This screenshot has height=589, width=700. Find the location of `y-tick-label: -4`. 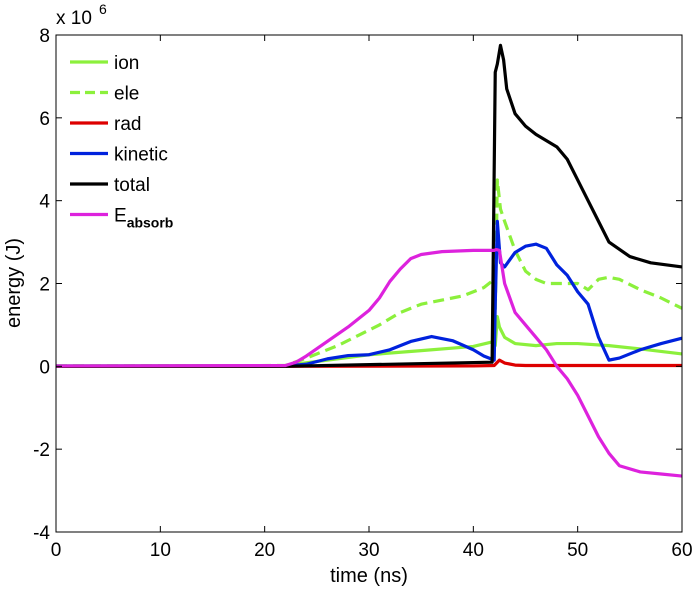

y-tick-label: -4 is located at coordinates (41, 533).